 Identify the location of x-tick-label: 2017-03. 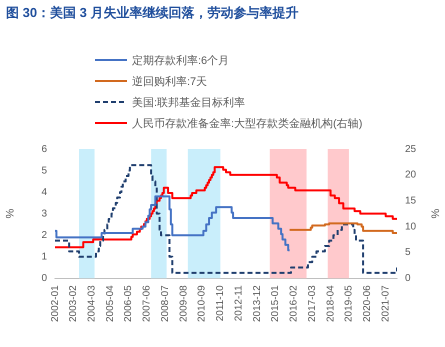
(312, 303).